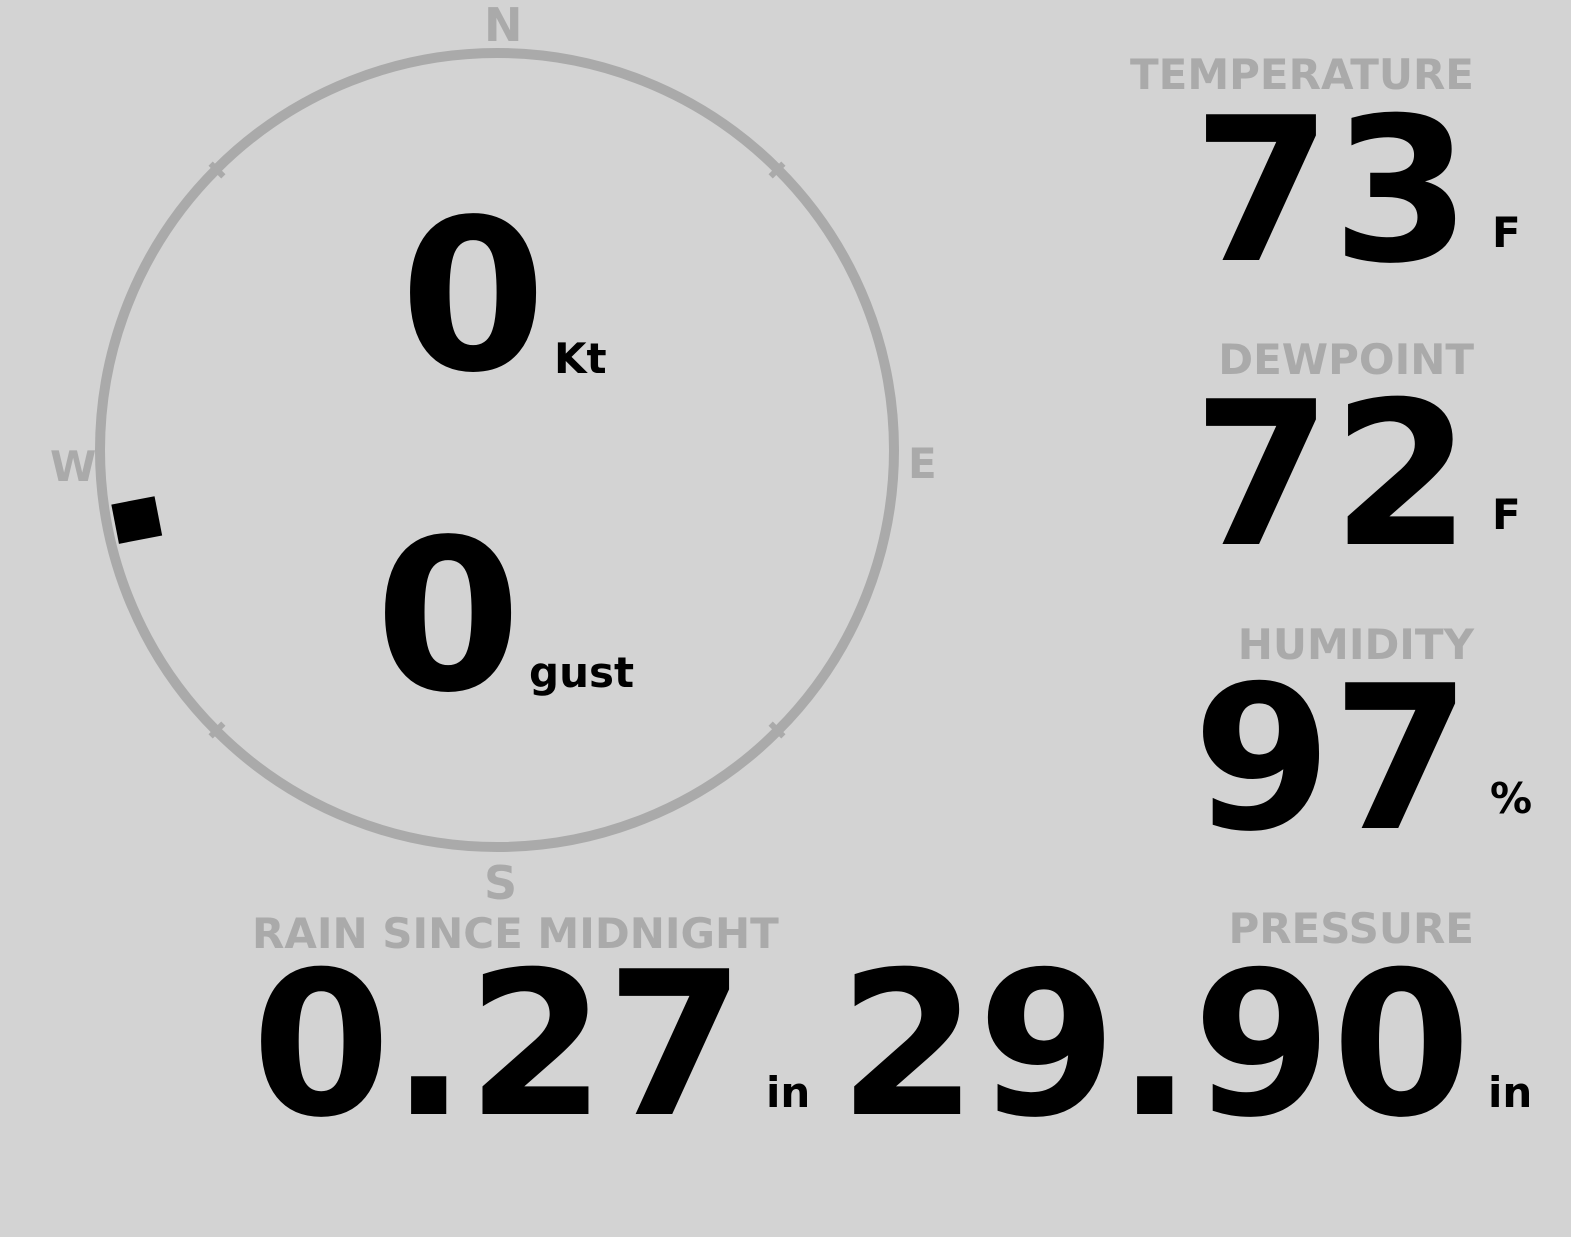 This screenshot has height=1237, width=1571. Describe the element at coordinates (788, 1092) in the screenshot. I see `rain-unit: in` at that location.